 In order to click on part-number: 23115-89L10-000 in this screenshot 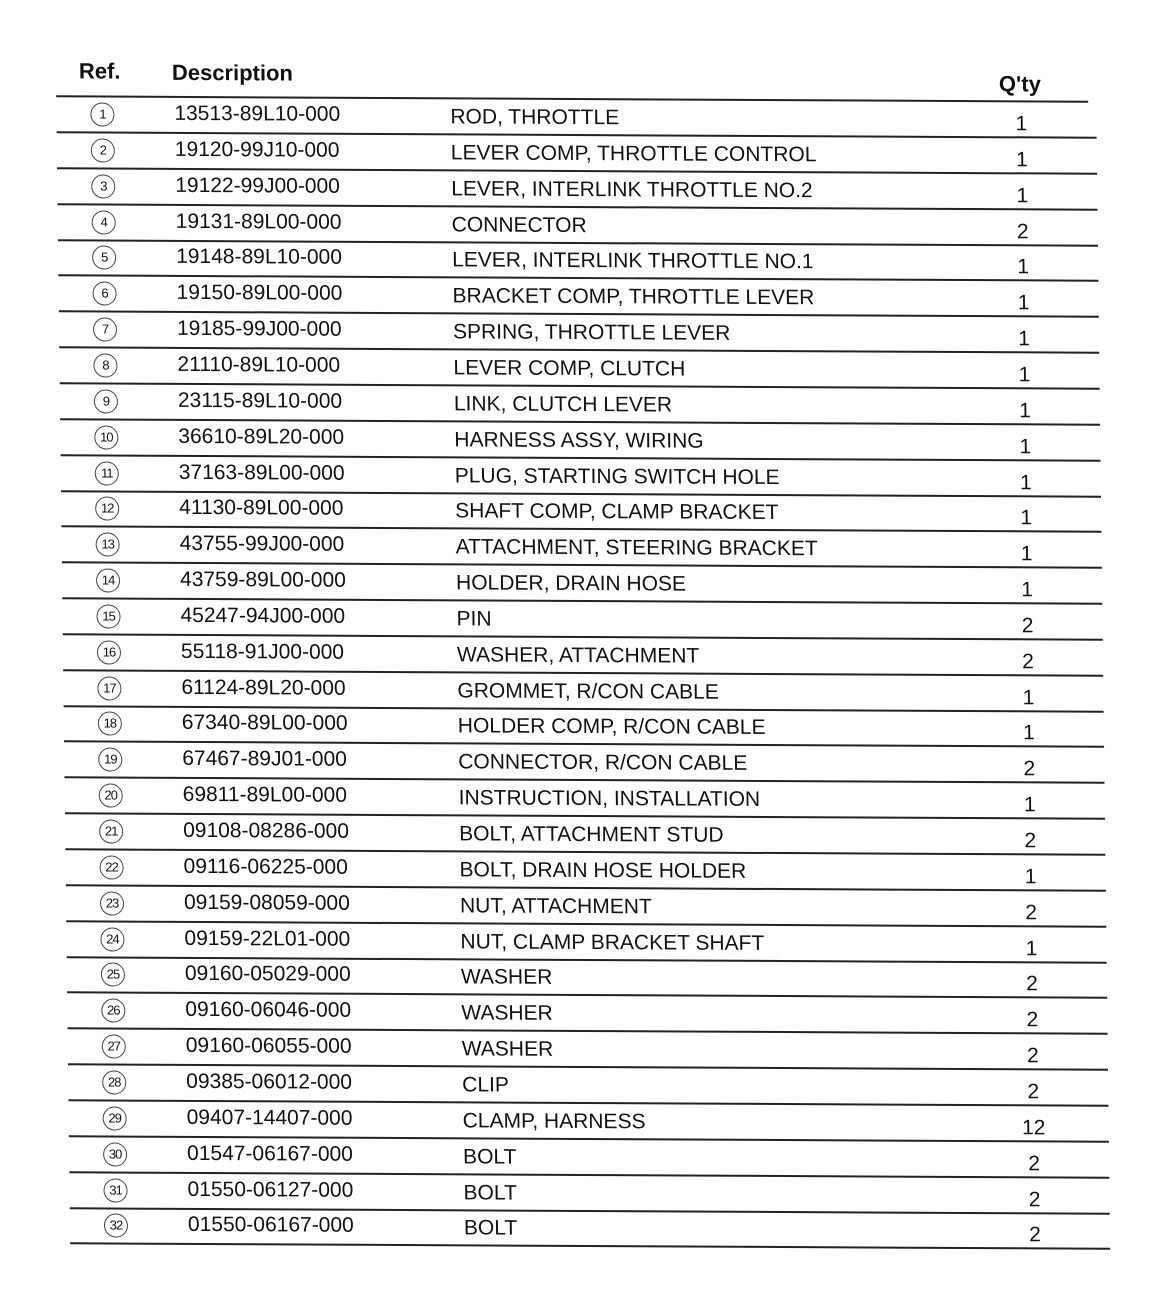, I will do `click(260, 400)`.